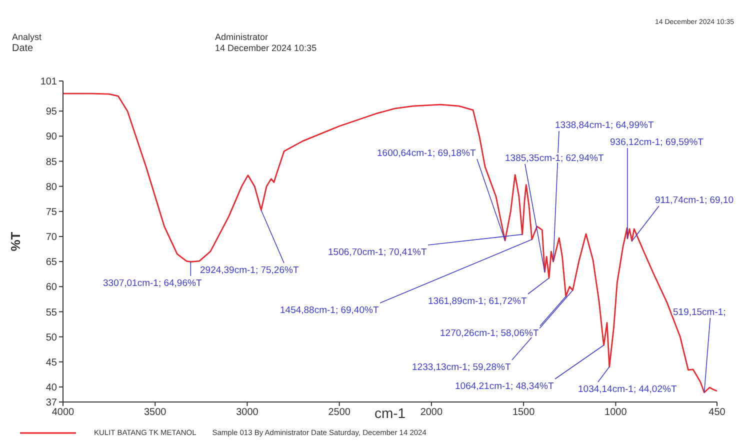  I want to click on text: Administrator, so click(241, 37).